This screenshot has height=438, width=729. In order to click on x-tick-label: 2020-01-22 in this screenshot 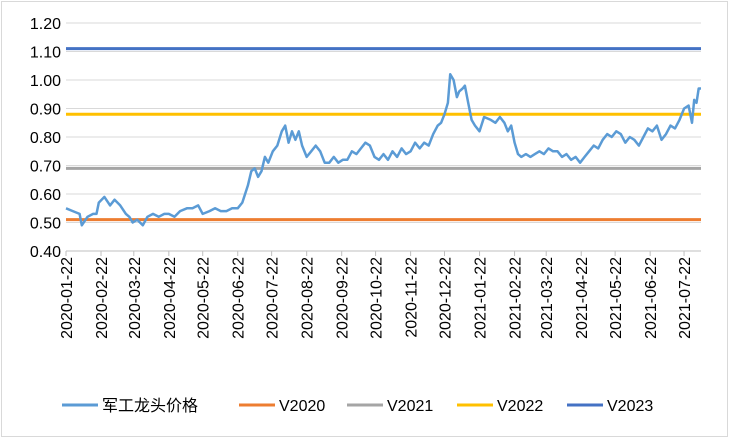, I will do `click(67, 298)`.